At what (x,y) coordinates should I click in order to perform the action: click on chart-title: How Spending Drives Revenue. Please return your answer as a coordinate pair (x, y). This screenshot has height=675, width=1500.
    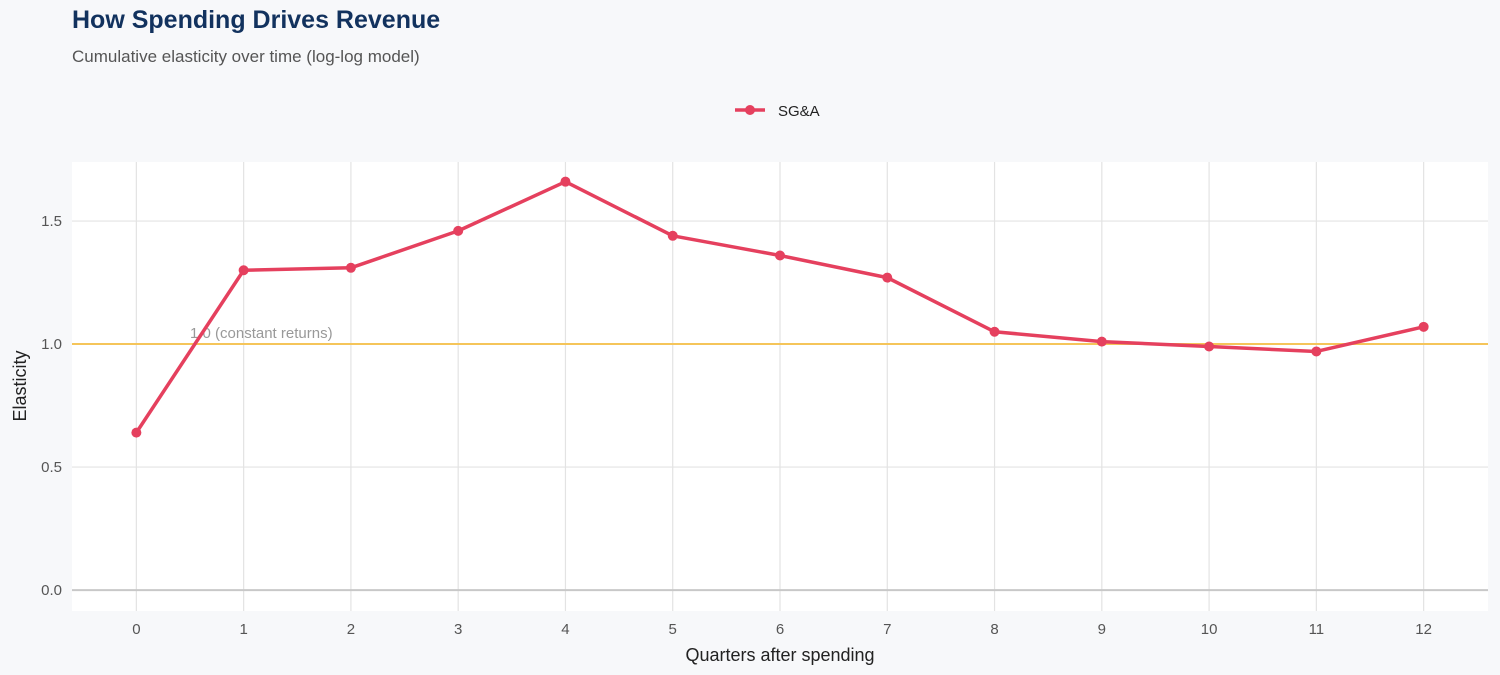
    Looking at the image, I should click on (256, 20).